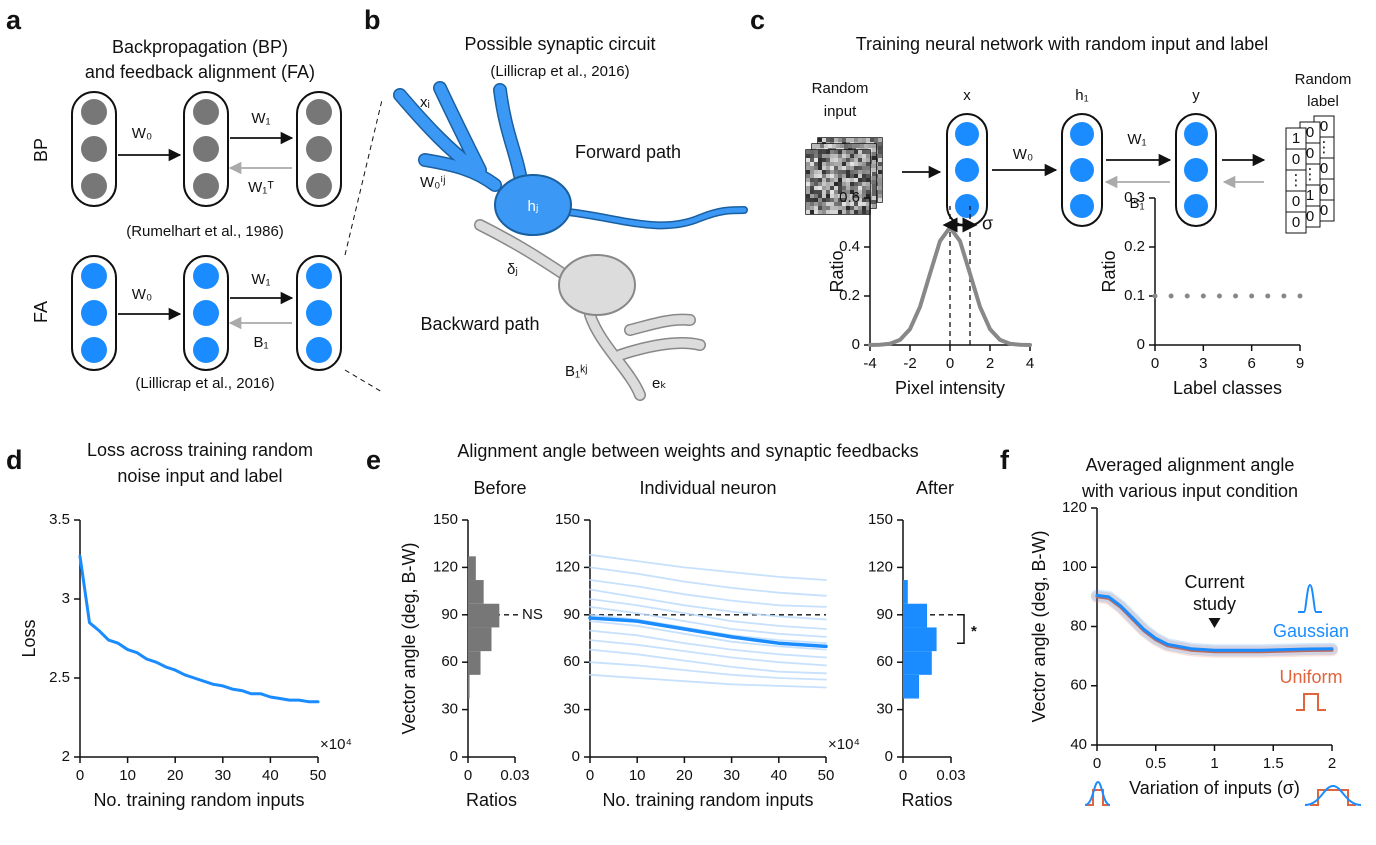  What do you see at coordinates (917, 663) in the screenshot?
I see `hist-bar` at bounding box center [917, 663].